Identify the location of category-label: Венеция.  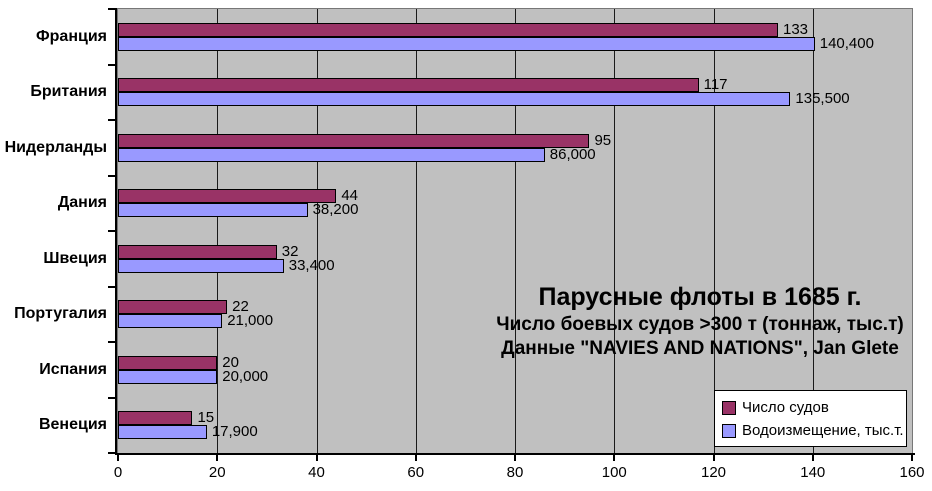
(72, 425).